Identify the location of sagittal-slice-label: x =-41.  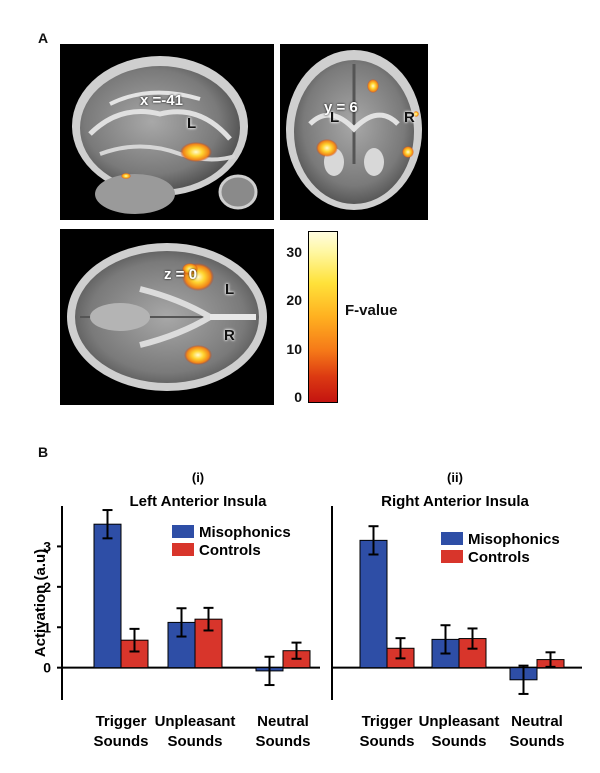
(161, 100).